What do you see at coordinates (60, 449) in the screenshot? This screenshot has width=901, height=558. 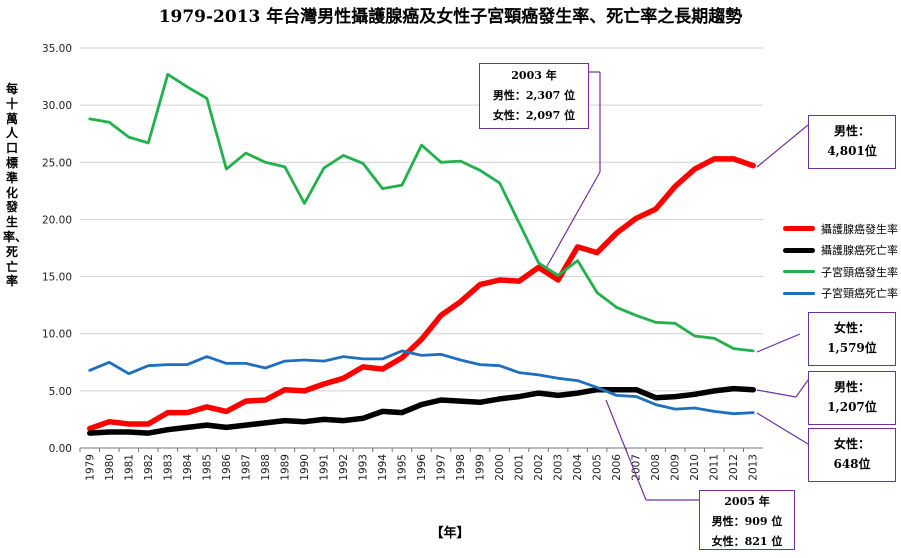 I see `y-tick-label: 0.00` at bounding box center [60, 449].